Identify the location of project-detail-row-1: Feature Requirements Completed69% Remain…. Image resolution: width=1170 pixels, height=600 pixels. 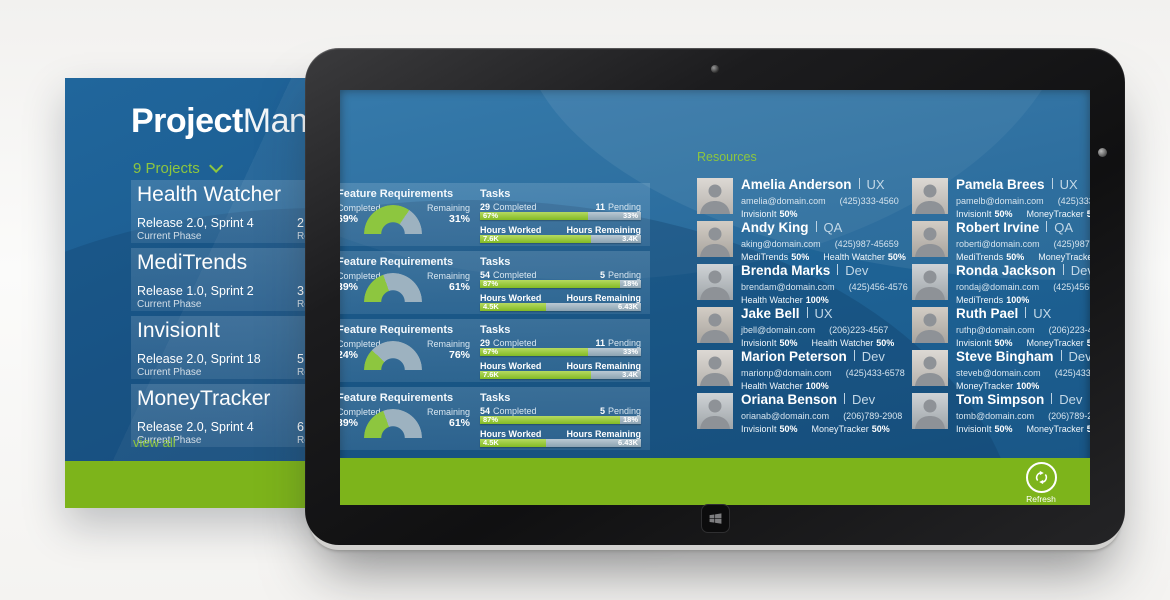
(495, 214).